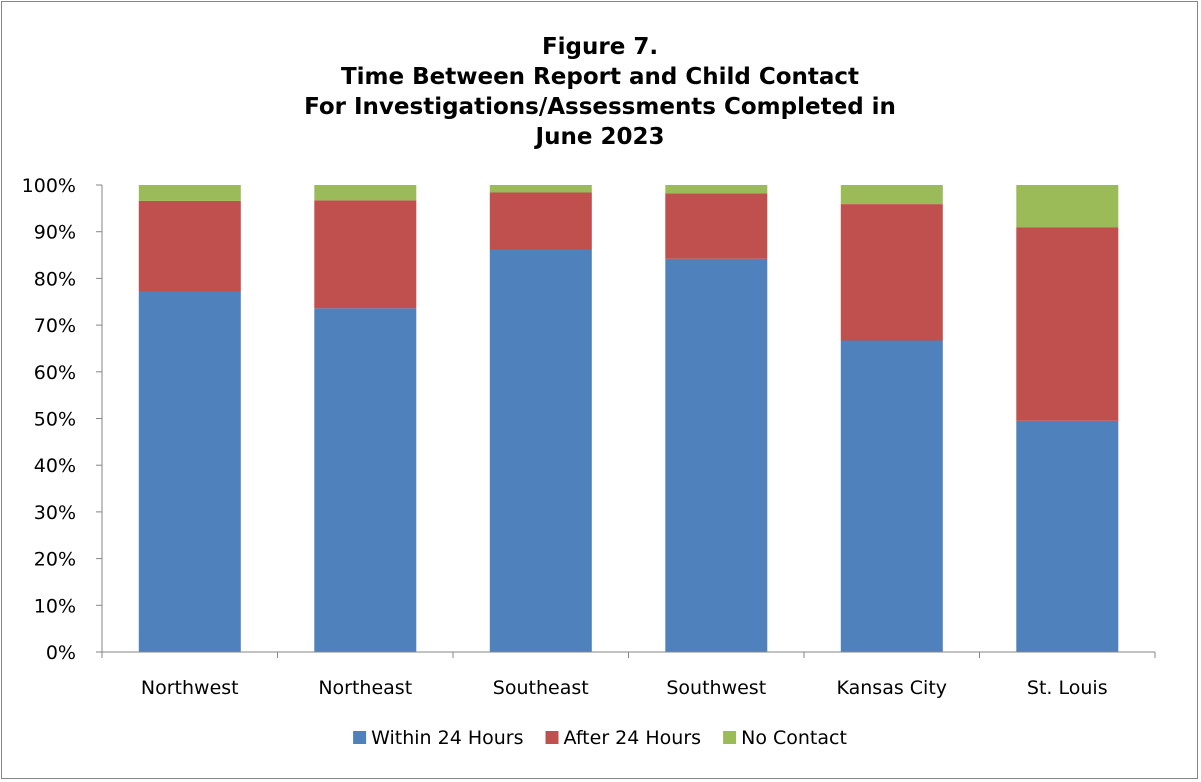 Image resolution: width=1201 pixels, height=782 pixels. What do you see at coordinates (365, 193) in the screenshot?
I see `bar-no-contact-northeast` at bounding box center [365, 193].